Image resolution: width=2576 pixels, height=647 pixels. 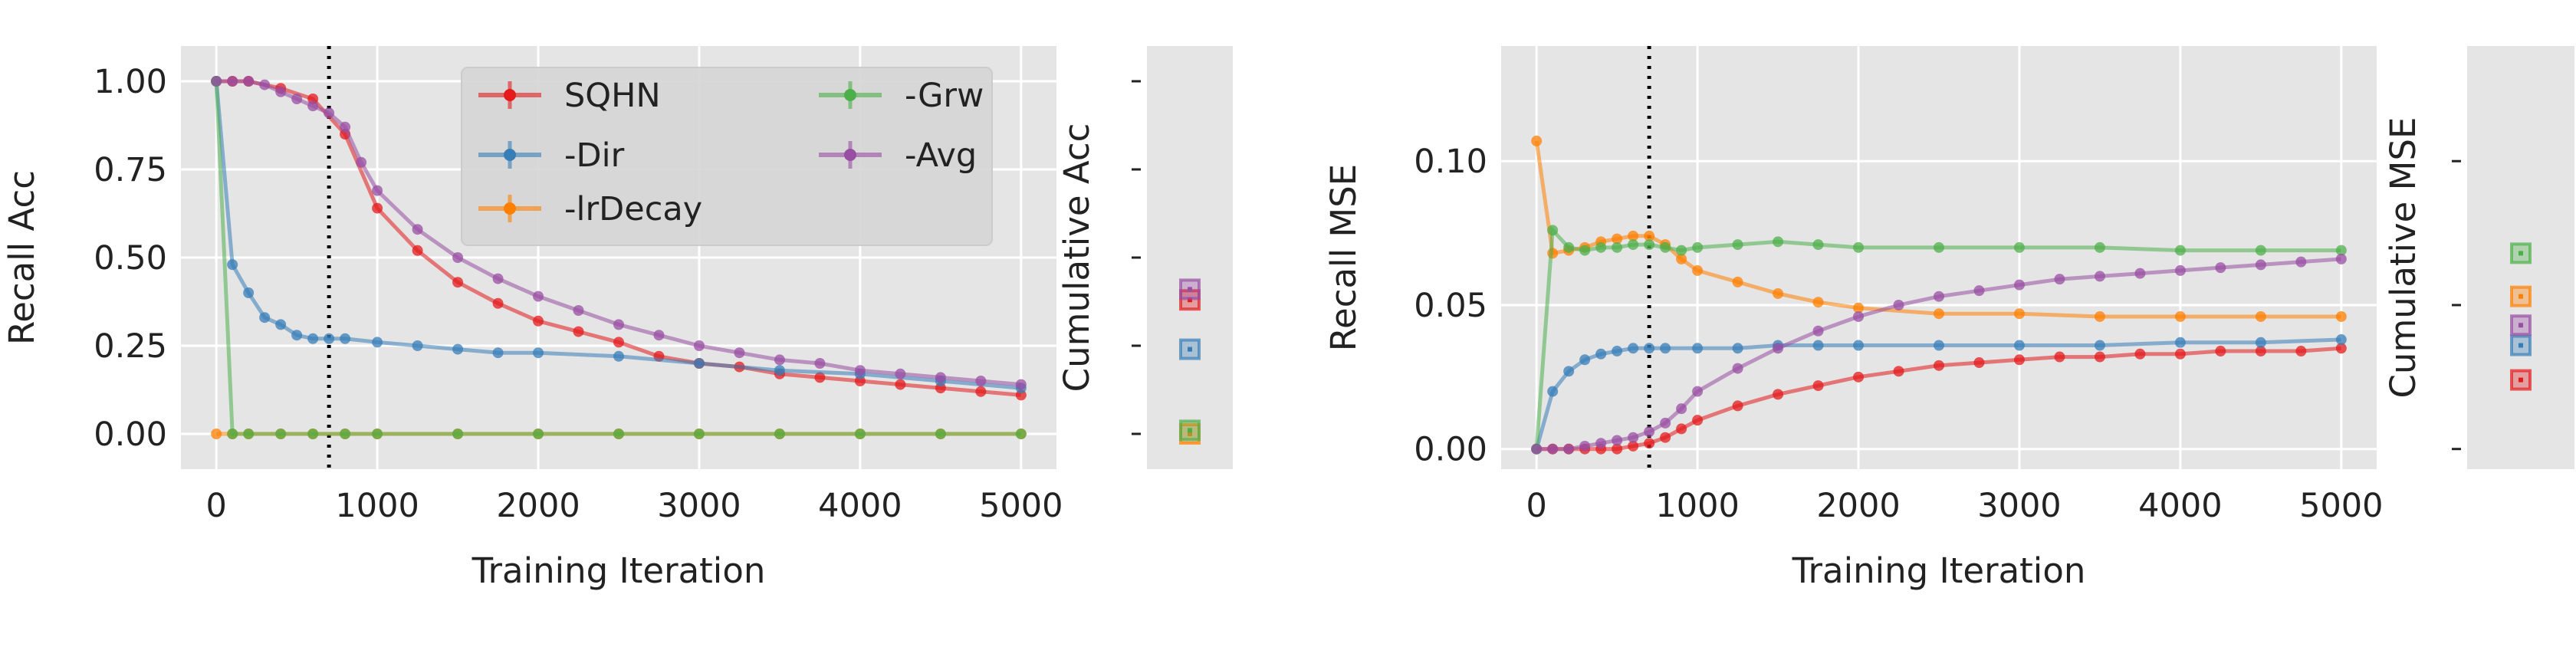 What do you see at coordinates (594, 156) in the screenshot?
I see `legend-label: -Dir` at bounding box center [594, 156].